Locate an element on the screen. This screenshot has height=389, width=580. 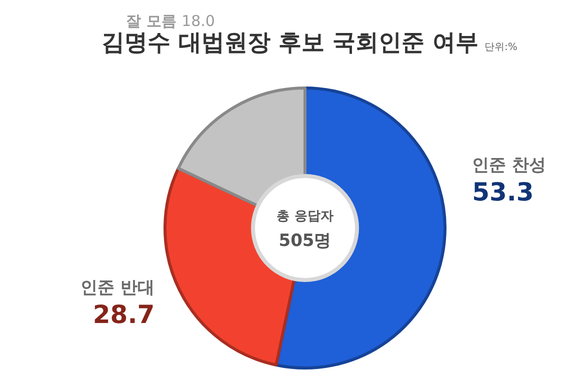
slice-label: 잘 모름 is located at coordinates (154, 21).